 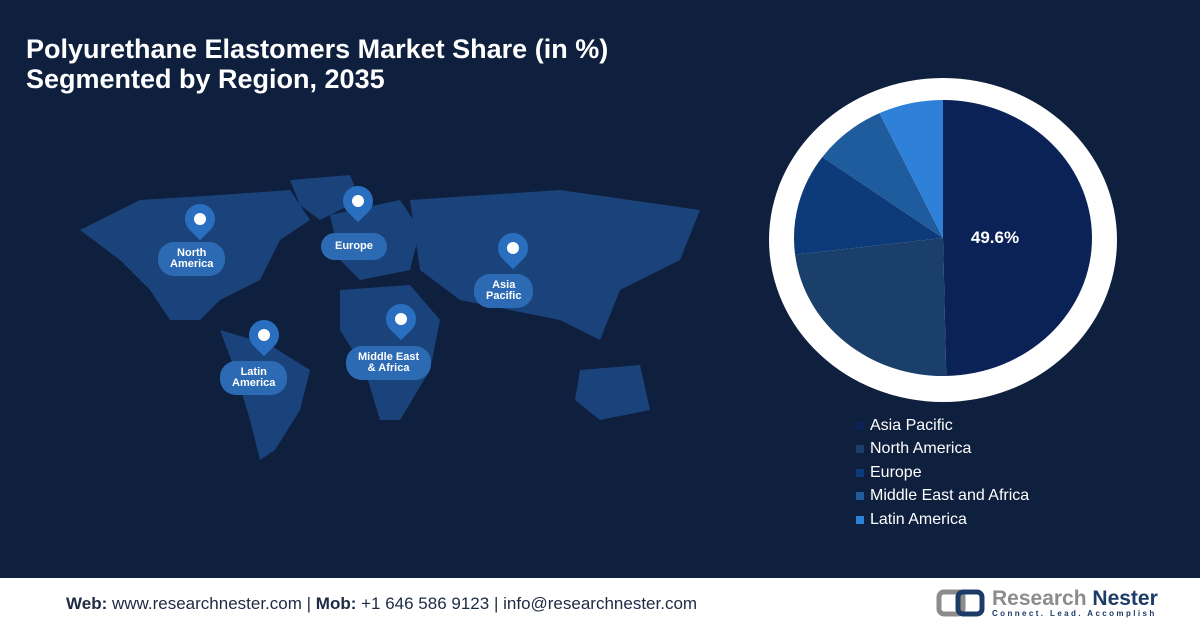 I want to click on map-asia, so click(x=555, y=265).